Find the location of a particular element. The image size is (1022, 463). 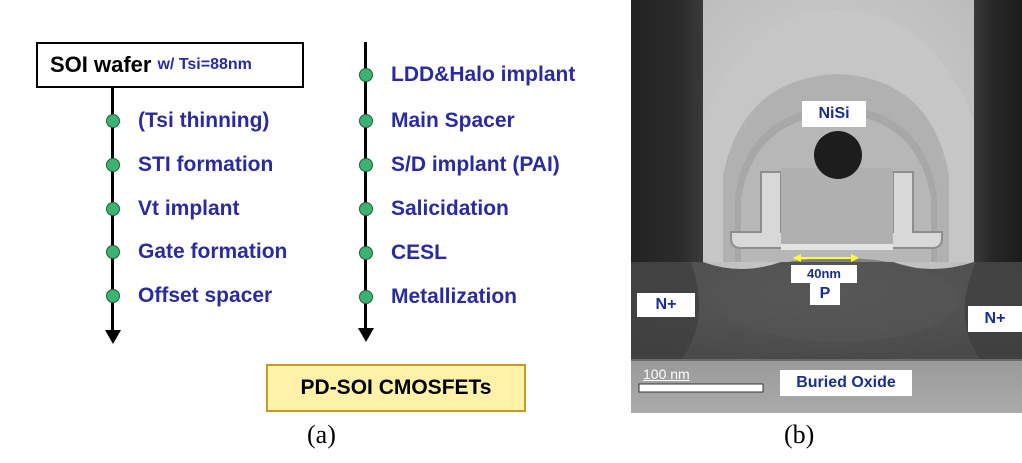

step-label: (Tsi thinning) is located at coordinates (204, 120).